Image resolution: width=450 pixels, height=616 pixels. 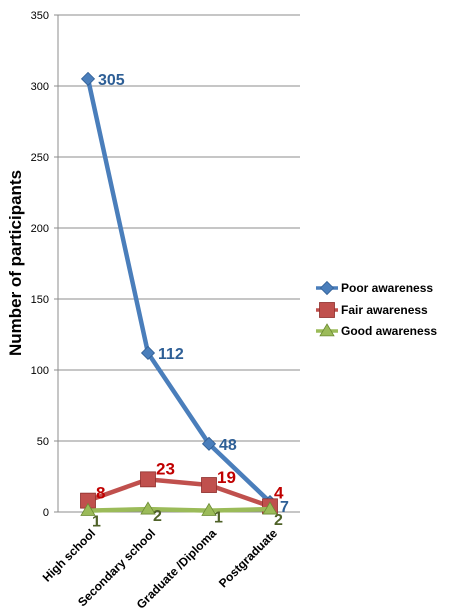 I want to click on data-label: 4, so click(x=279, y=492).